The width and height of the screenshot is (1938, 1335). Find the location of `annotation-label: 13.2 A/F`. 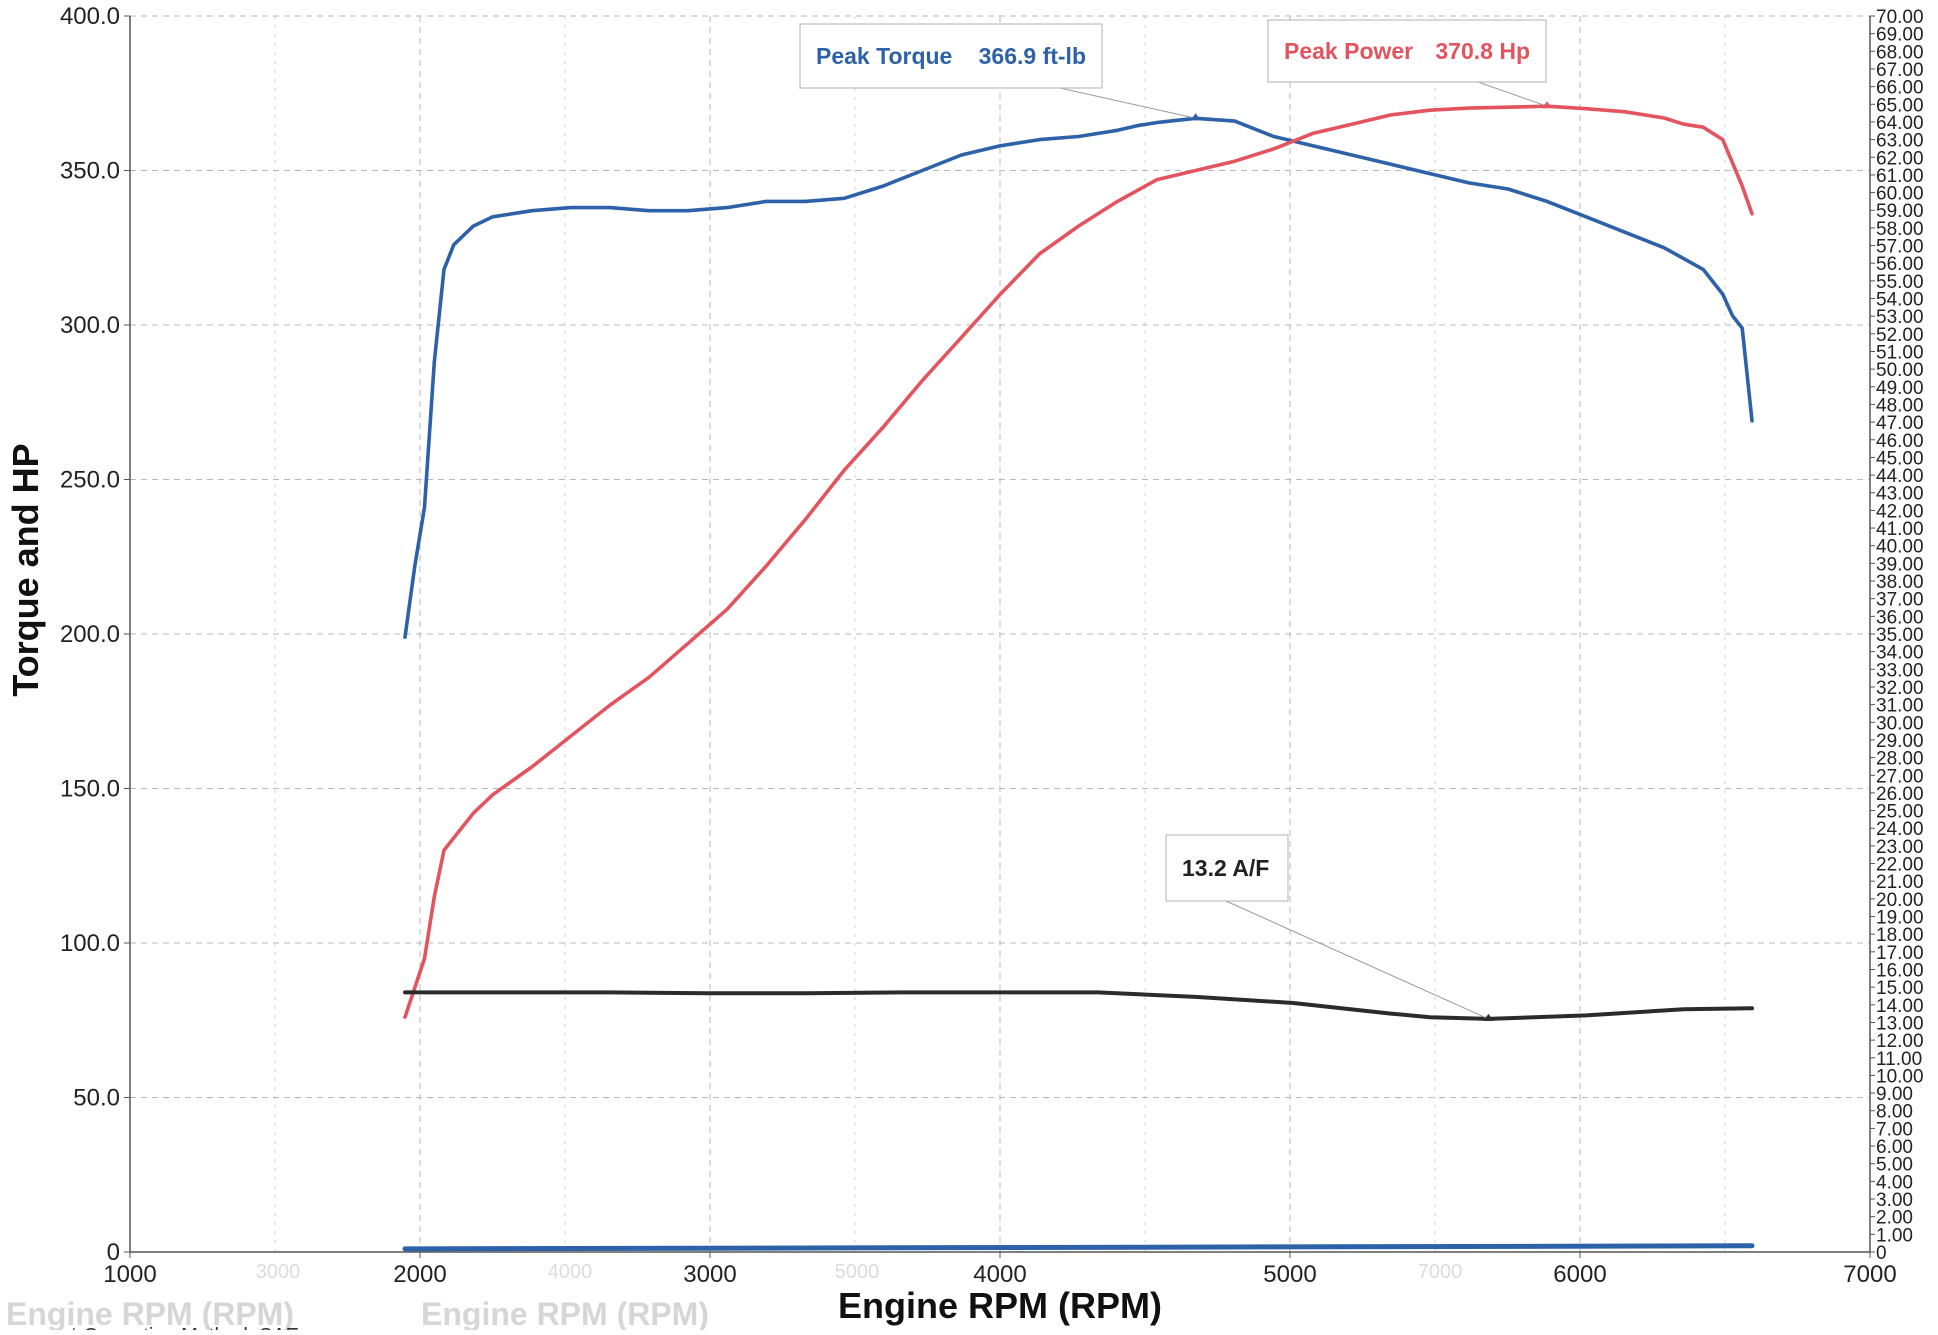

annotation-label: 13.2 A/F is located at coordinates (1225, 868).